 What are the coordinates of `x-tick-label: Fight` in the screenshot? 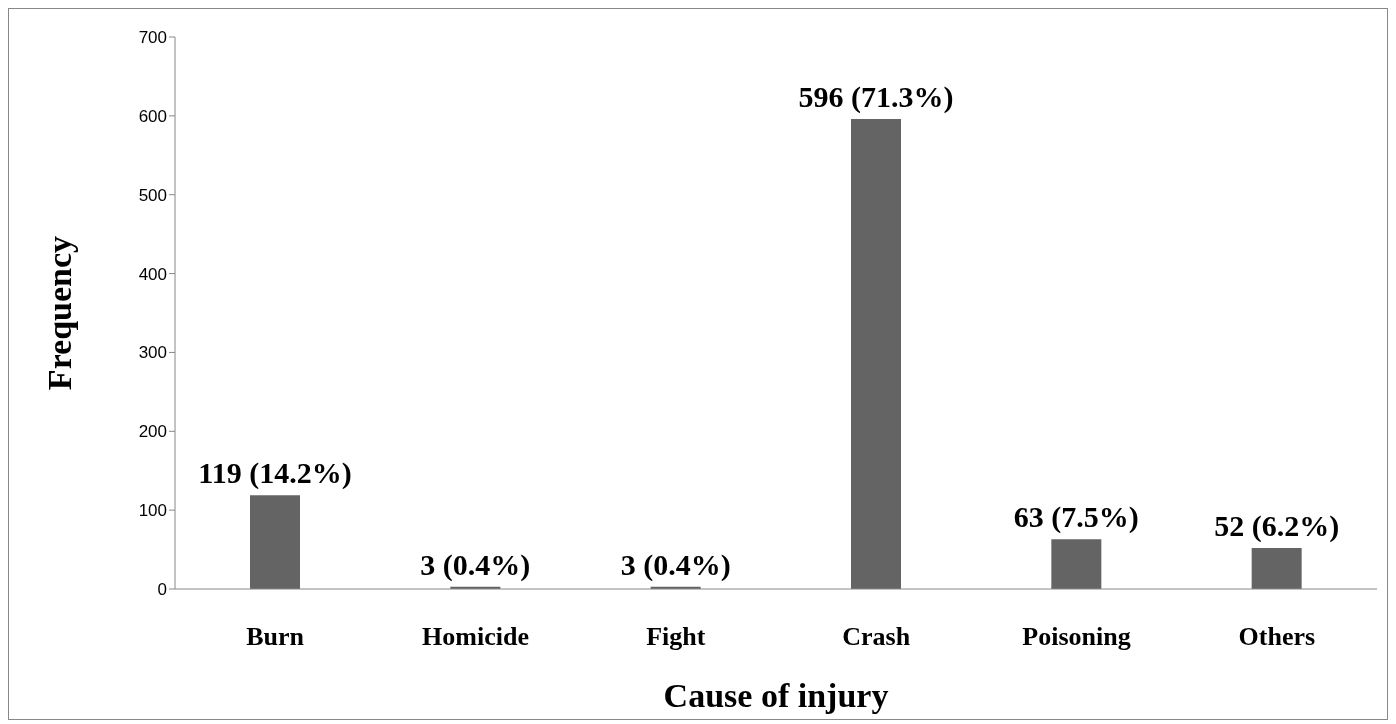 It's located at (676, 637).